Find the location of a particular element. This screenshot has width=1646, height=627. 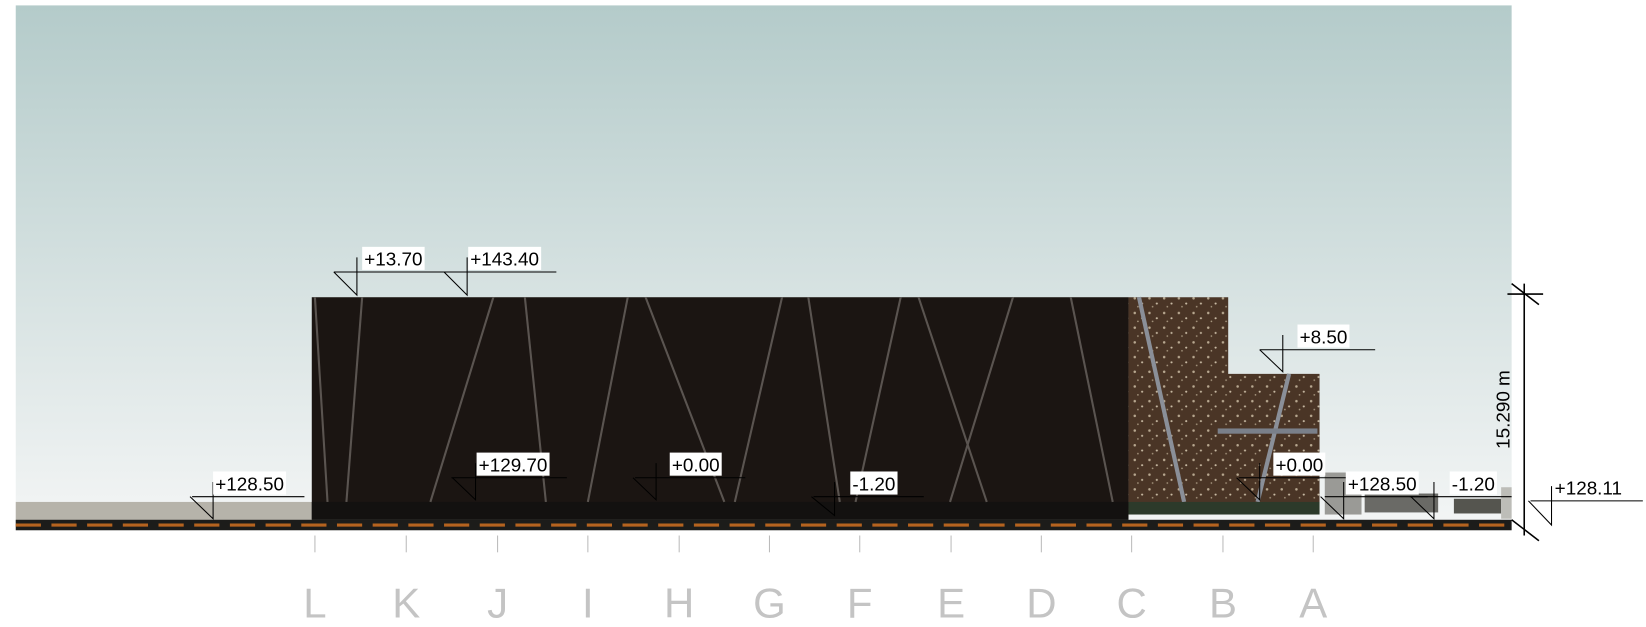

dimension-label: 15.290 m is located at coordinates (1504, 409).